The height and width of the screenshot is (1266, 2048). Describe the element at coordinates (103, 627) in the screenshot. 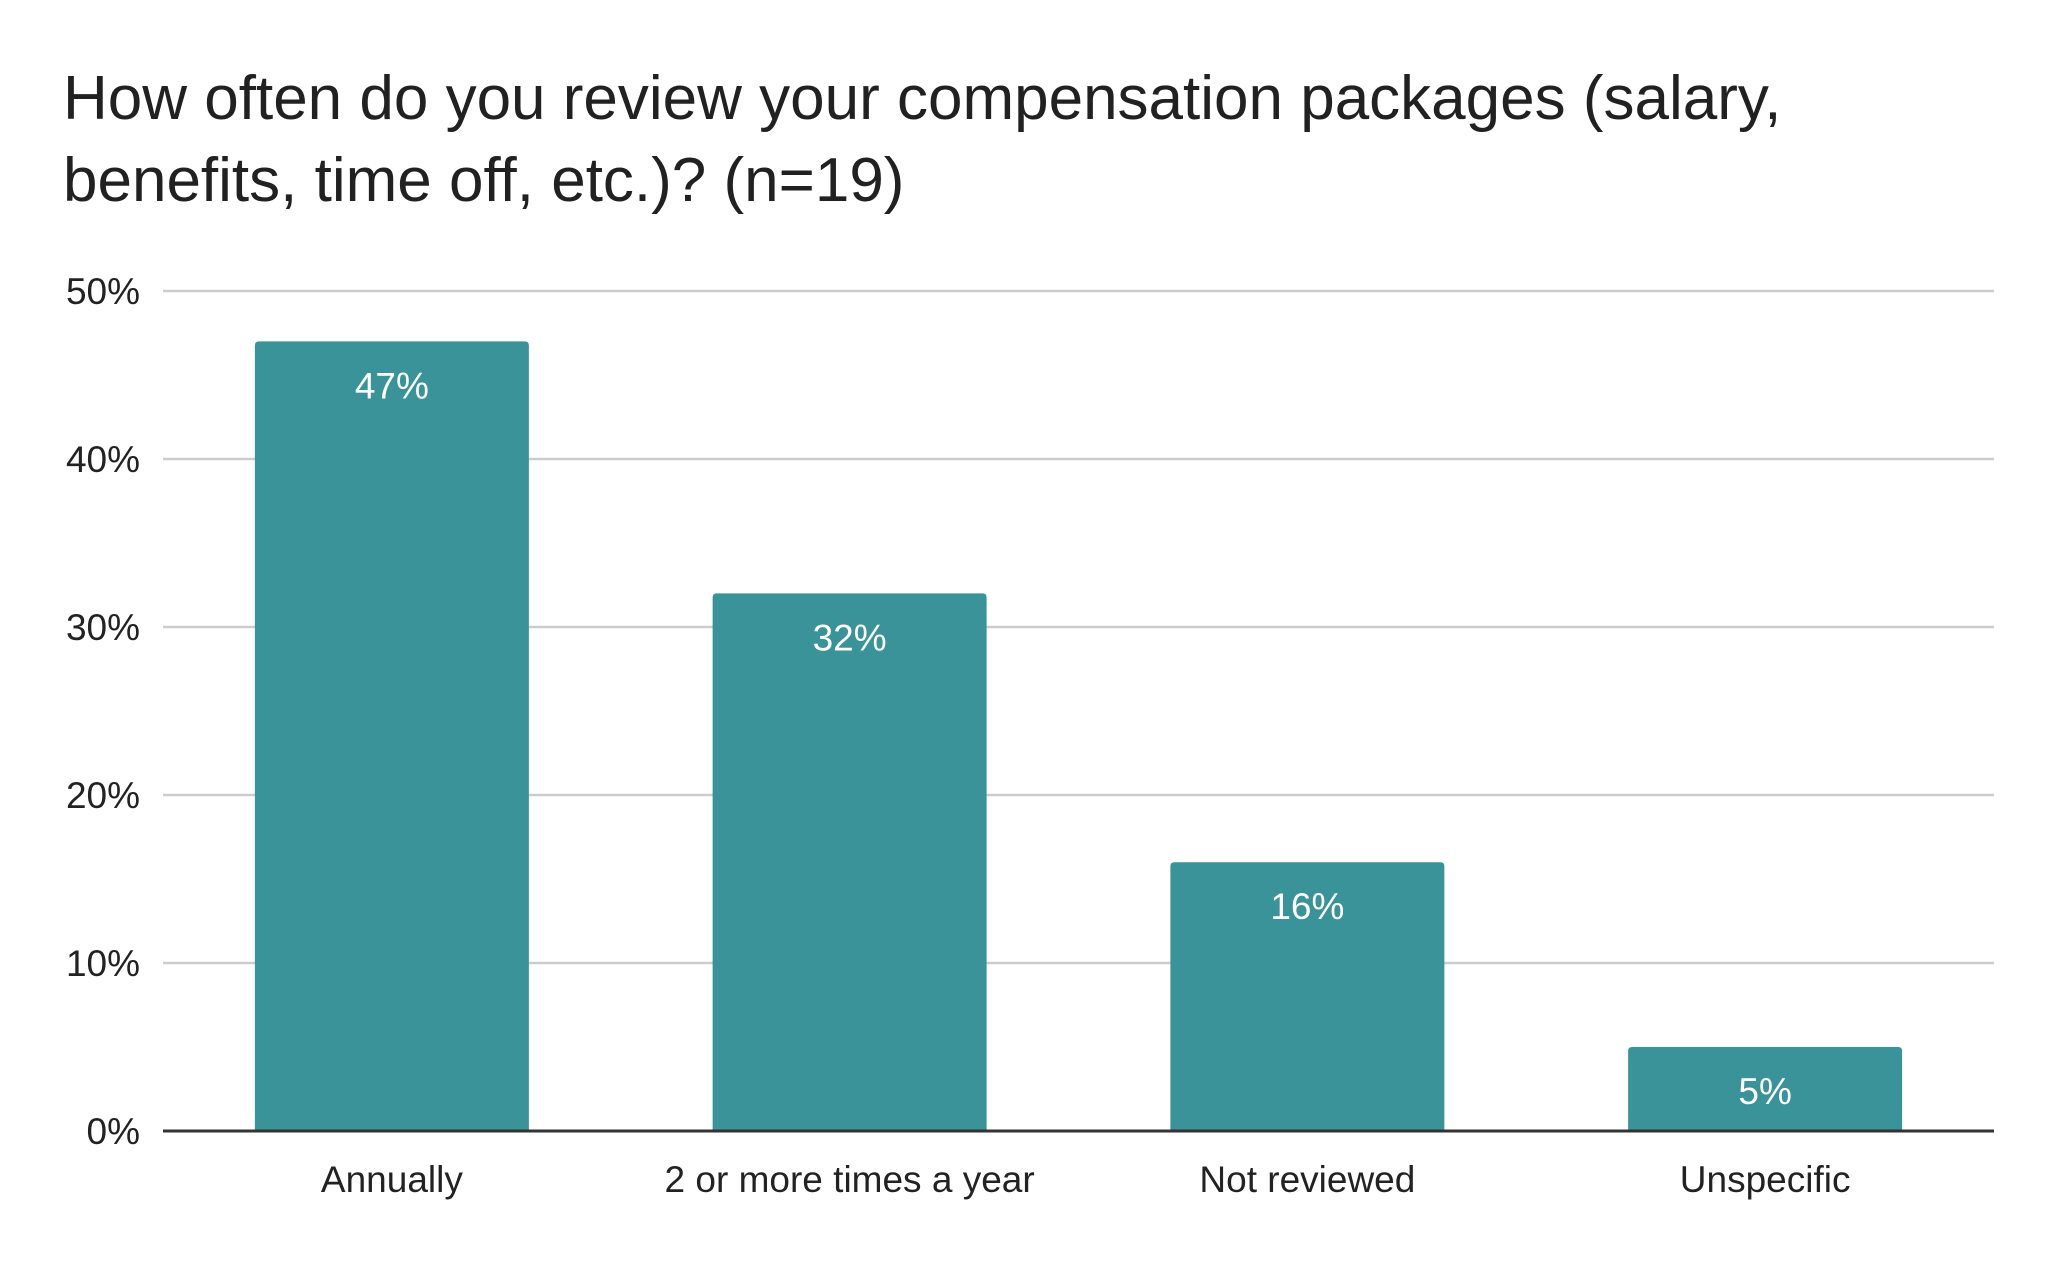

I see `y-tick-label: 30%` at that location.